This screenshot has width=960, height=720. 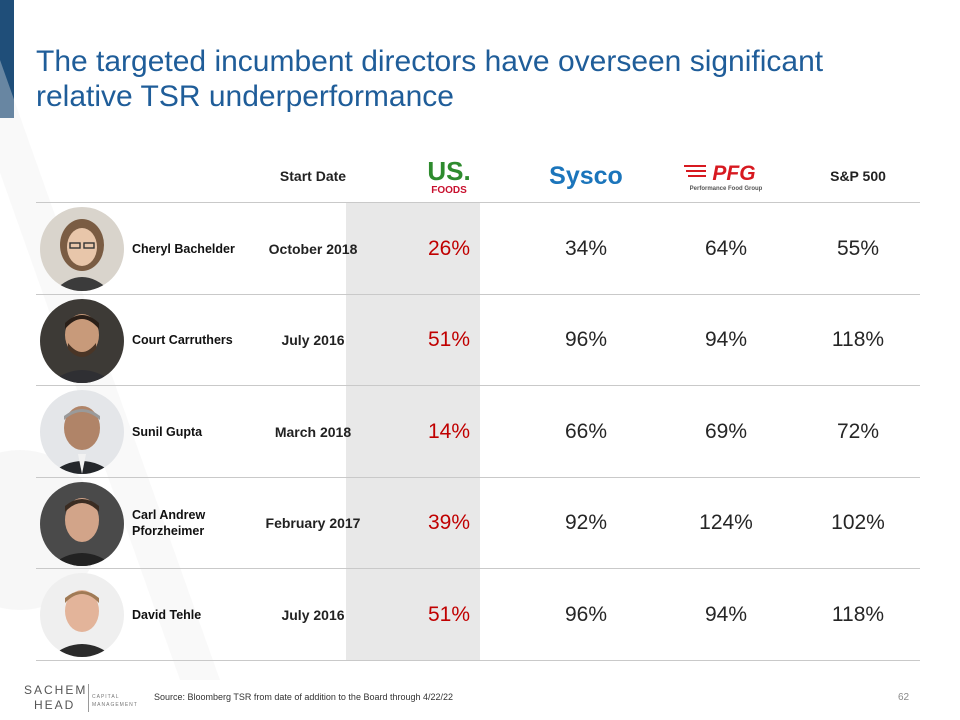 What do you see at coordinates (449, 248) in the screenshot?
I see `us-foods-tsr: 26%` at bounding box center [449, 248].